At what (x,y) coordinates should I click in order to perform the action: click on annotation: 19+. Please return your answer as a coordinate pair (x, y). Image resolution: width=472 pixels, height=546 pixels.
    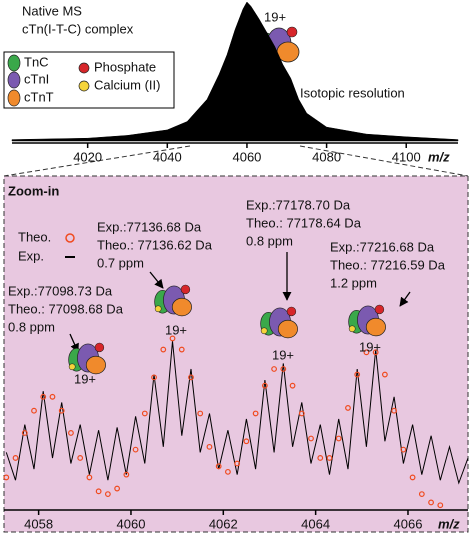
    Looking at the image, I should click on (275, 16).